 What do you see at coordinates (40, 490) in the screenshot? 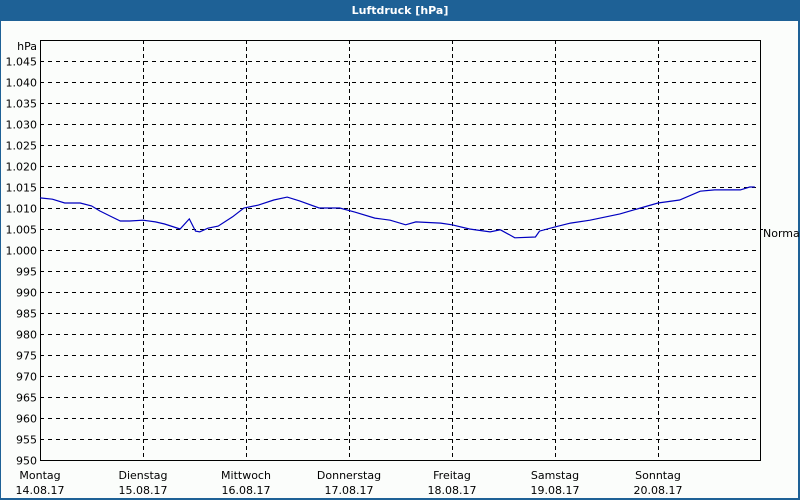
I see `x-tick-date: 14.08.17` at bounding box center [40, 490].